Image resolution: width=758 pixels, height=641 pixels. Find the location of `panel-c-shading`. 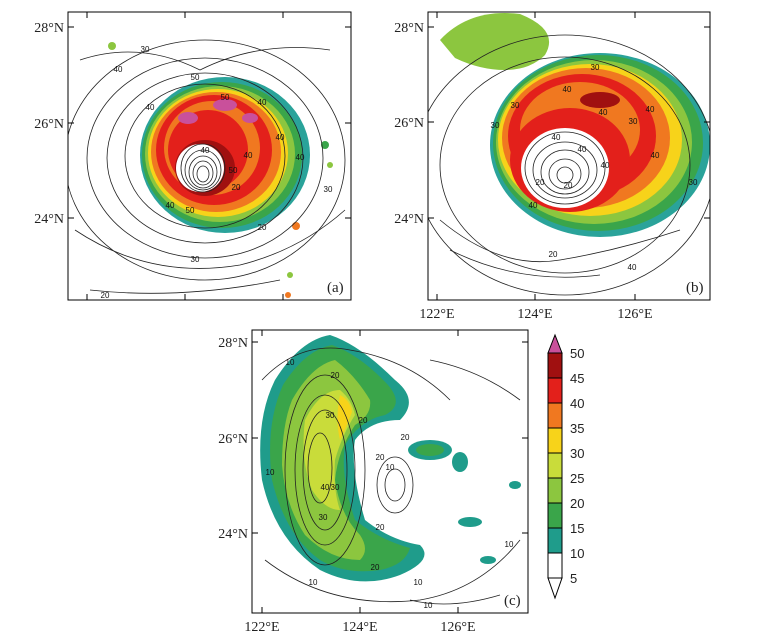

panel-c-shading is located at coordinates (390, 458).